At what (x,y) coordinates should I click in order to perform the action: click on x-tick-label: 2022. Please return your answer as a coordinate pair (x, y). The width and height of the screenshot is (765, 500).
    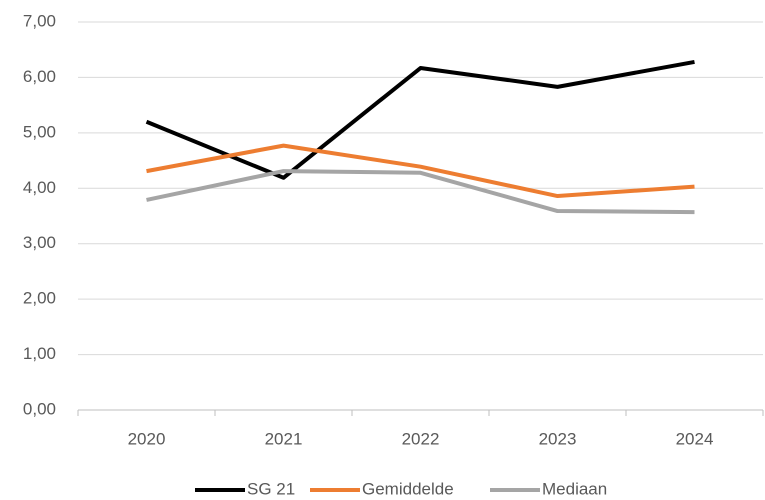
    Looking at the image, I should click on (421, 438).